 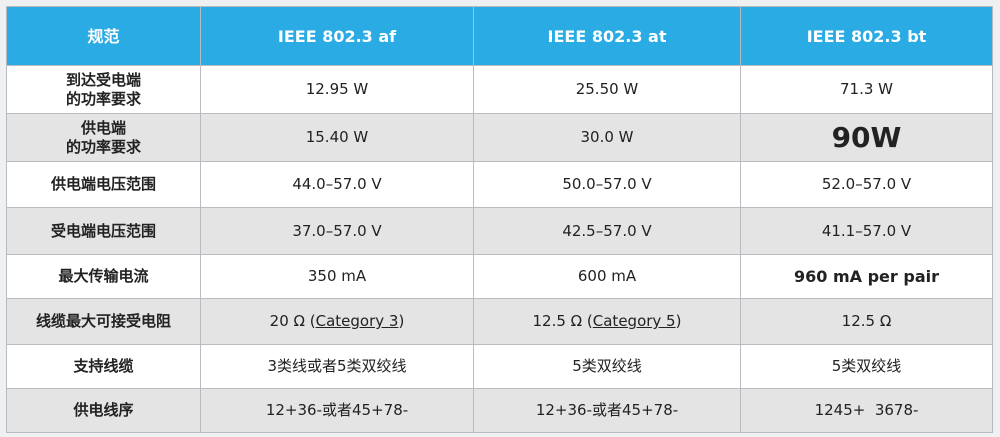 What do you see at coordinates (337, 36) in the screenshot?
I see `header-cell: IEEE 802.3 af` at bounding box center [337, 36].